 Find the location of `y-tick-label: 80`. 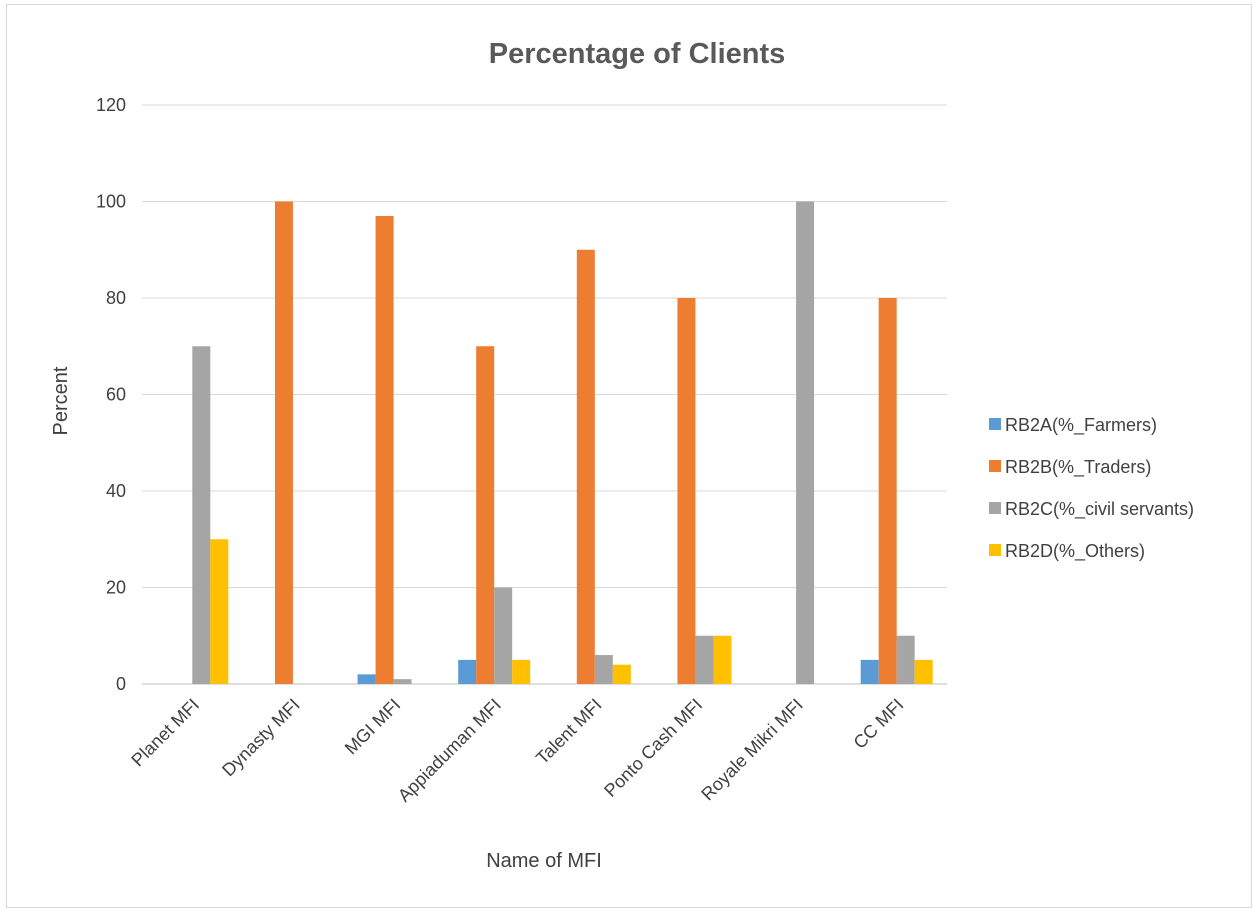

y-tick-label: 80 is located at coordinates (116, 298).